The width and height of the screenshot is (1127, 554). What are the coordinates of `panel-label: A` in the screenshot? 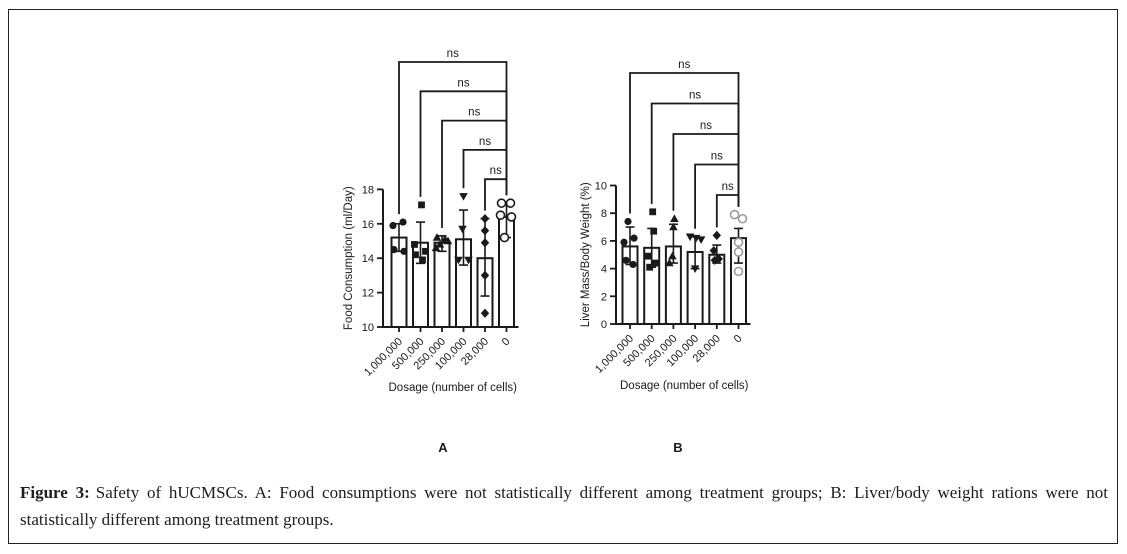 It's located at (443, 447).